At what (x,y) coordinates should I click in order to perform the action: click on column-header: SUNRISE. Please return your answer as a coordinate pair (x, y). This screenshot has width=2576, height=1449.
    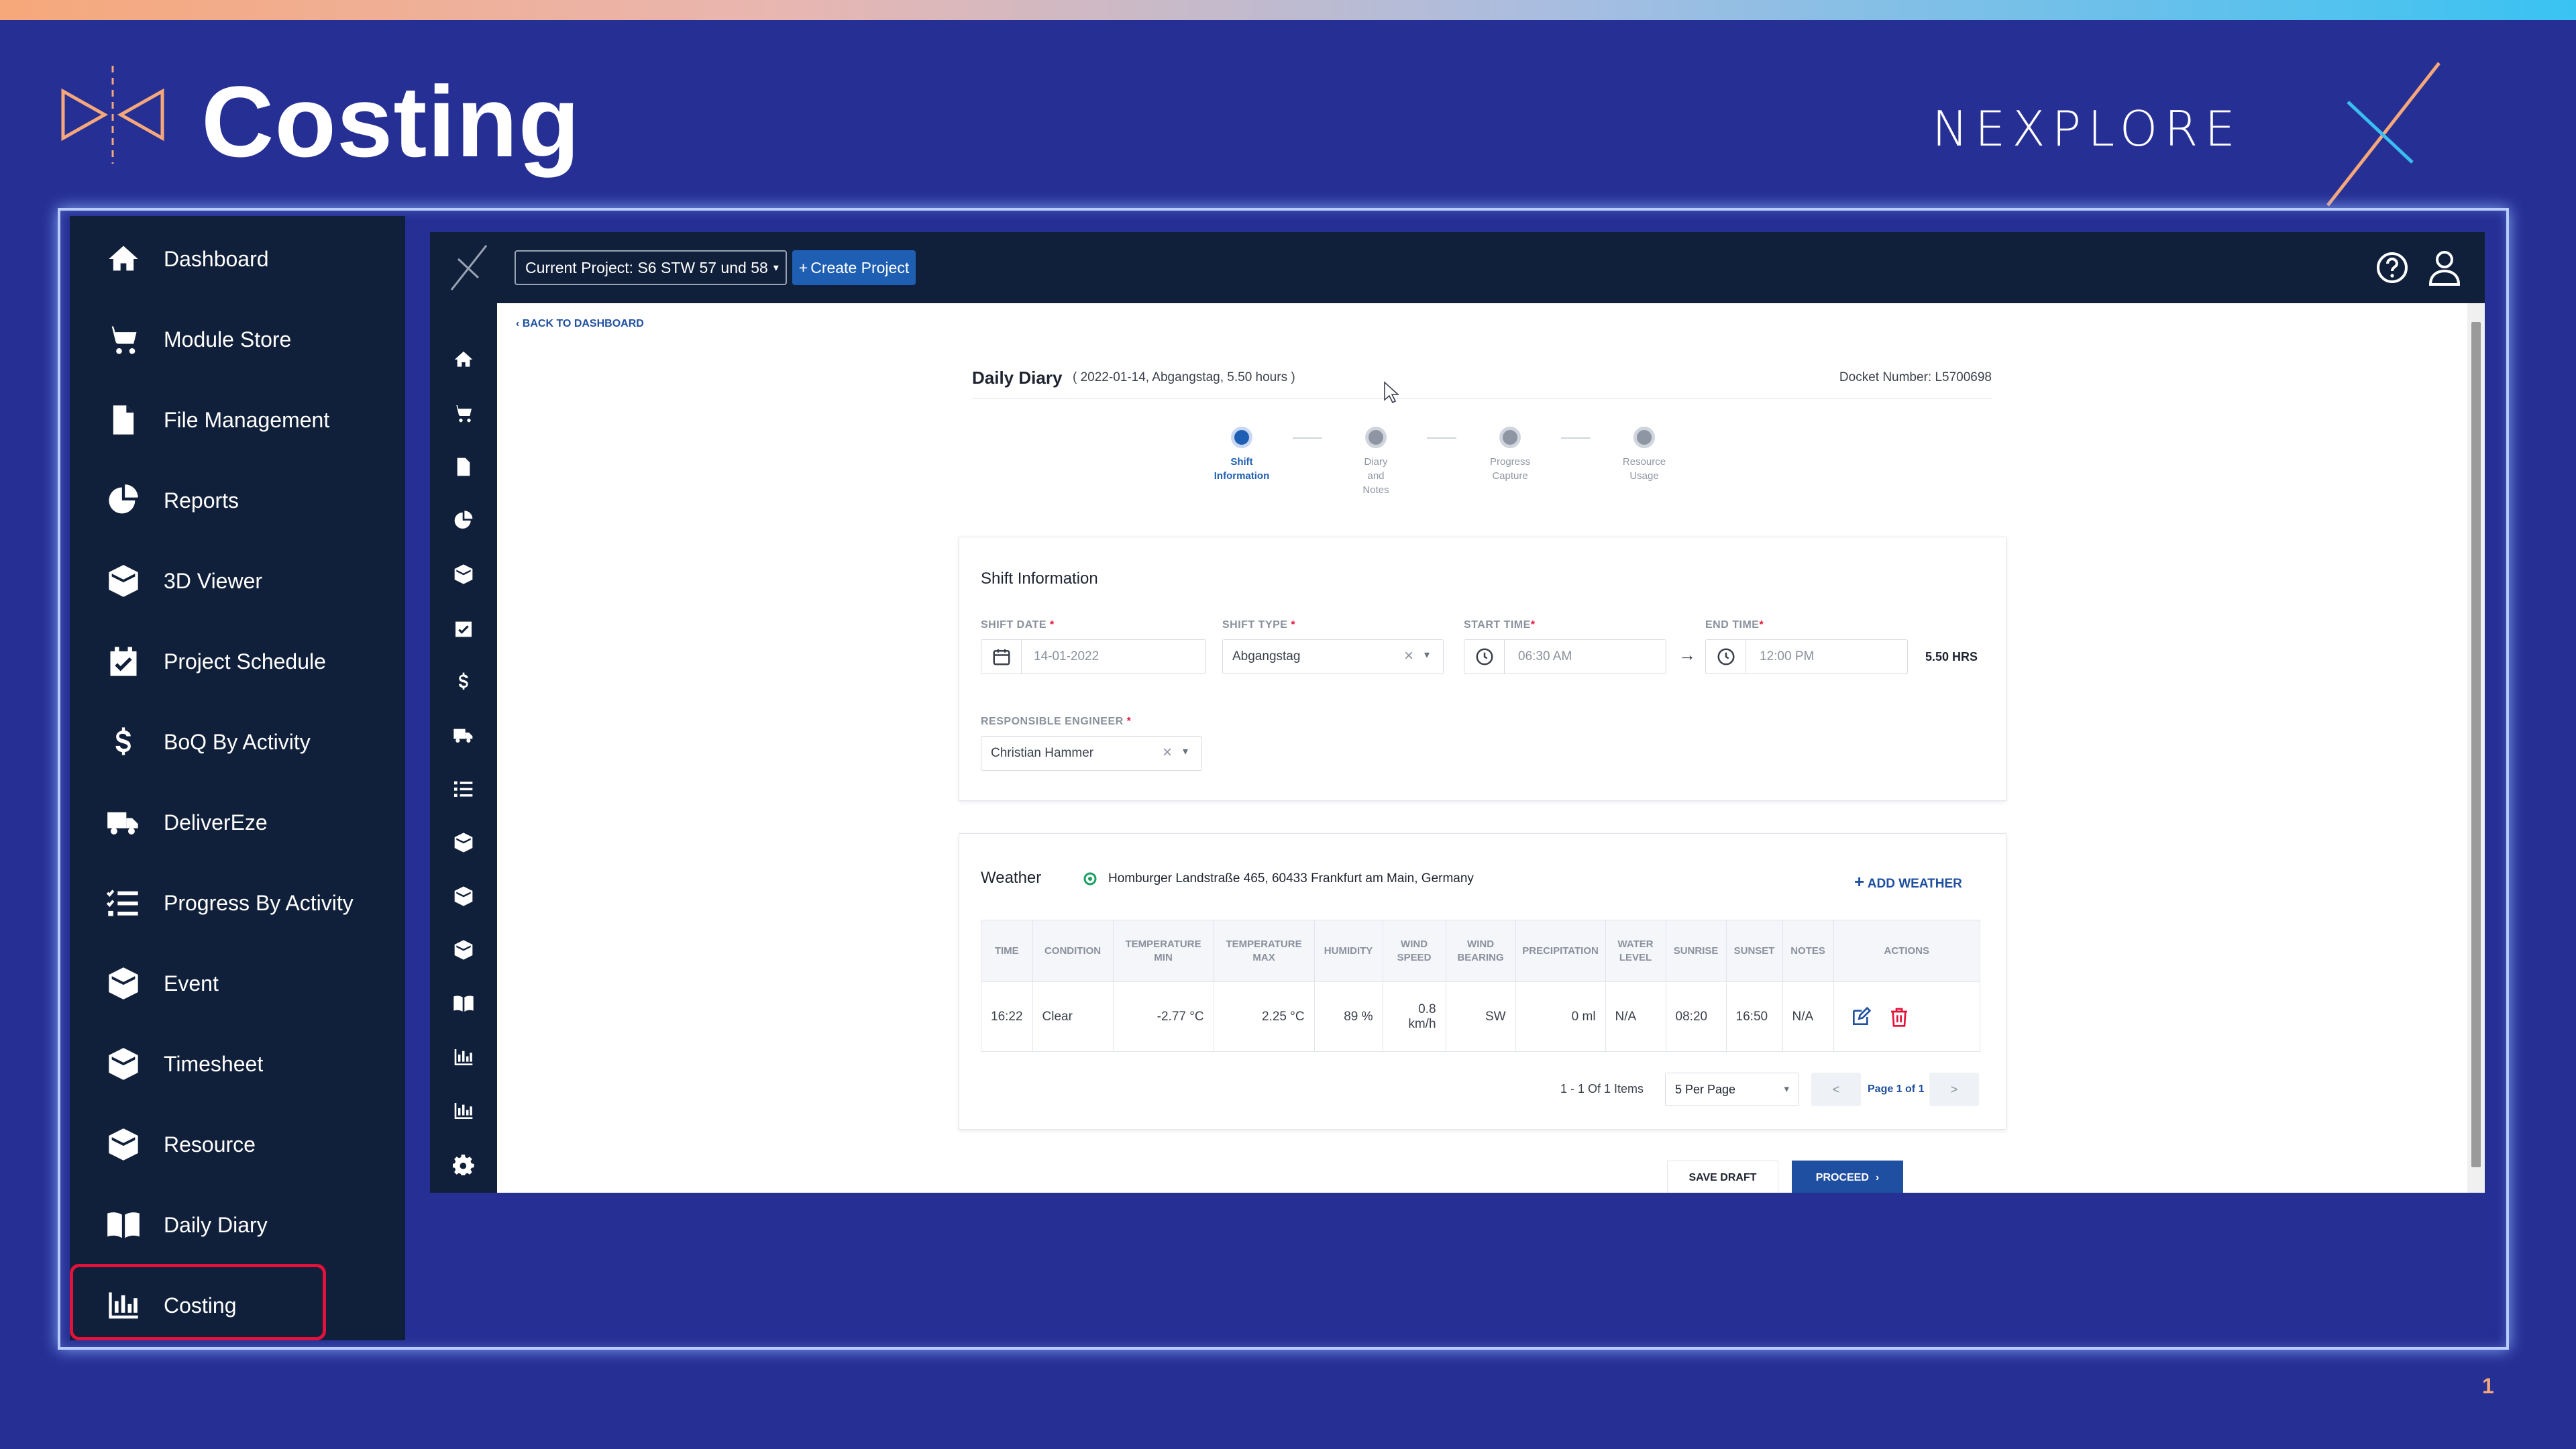
    Looking at the image, I should click on (1696, 951).